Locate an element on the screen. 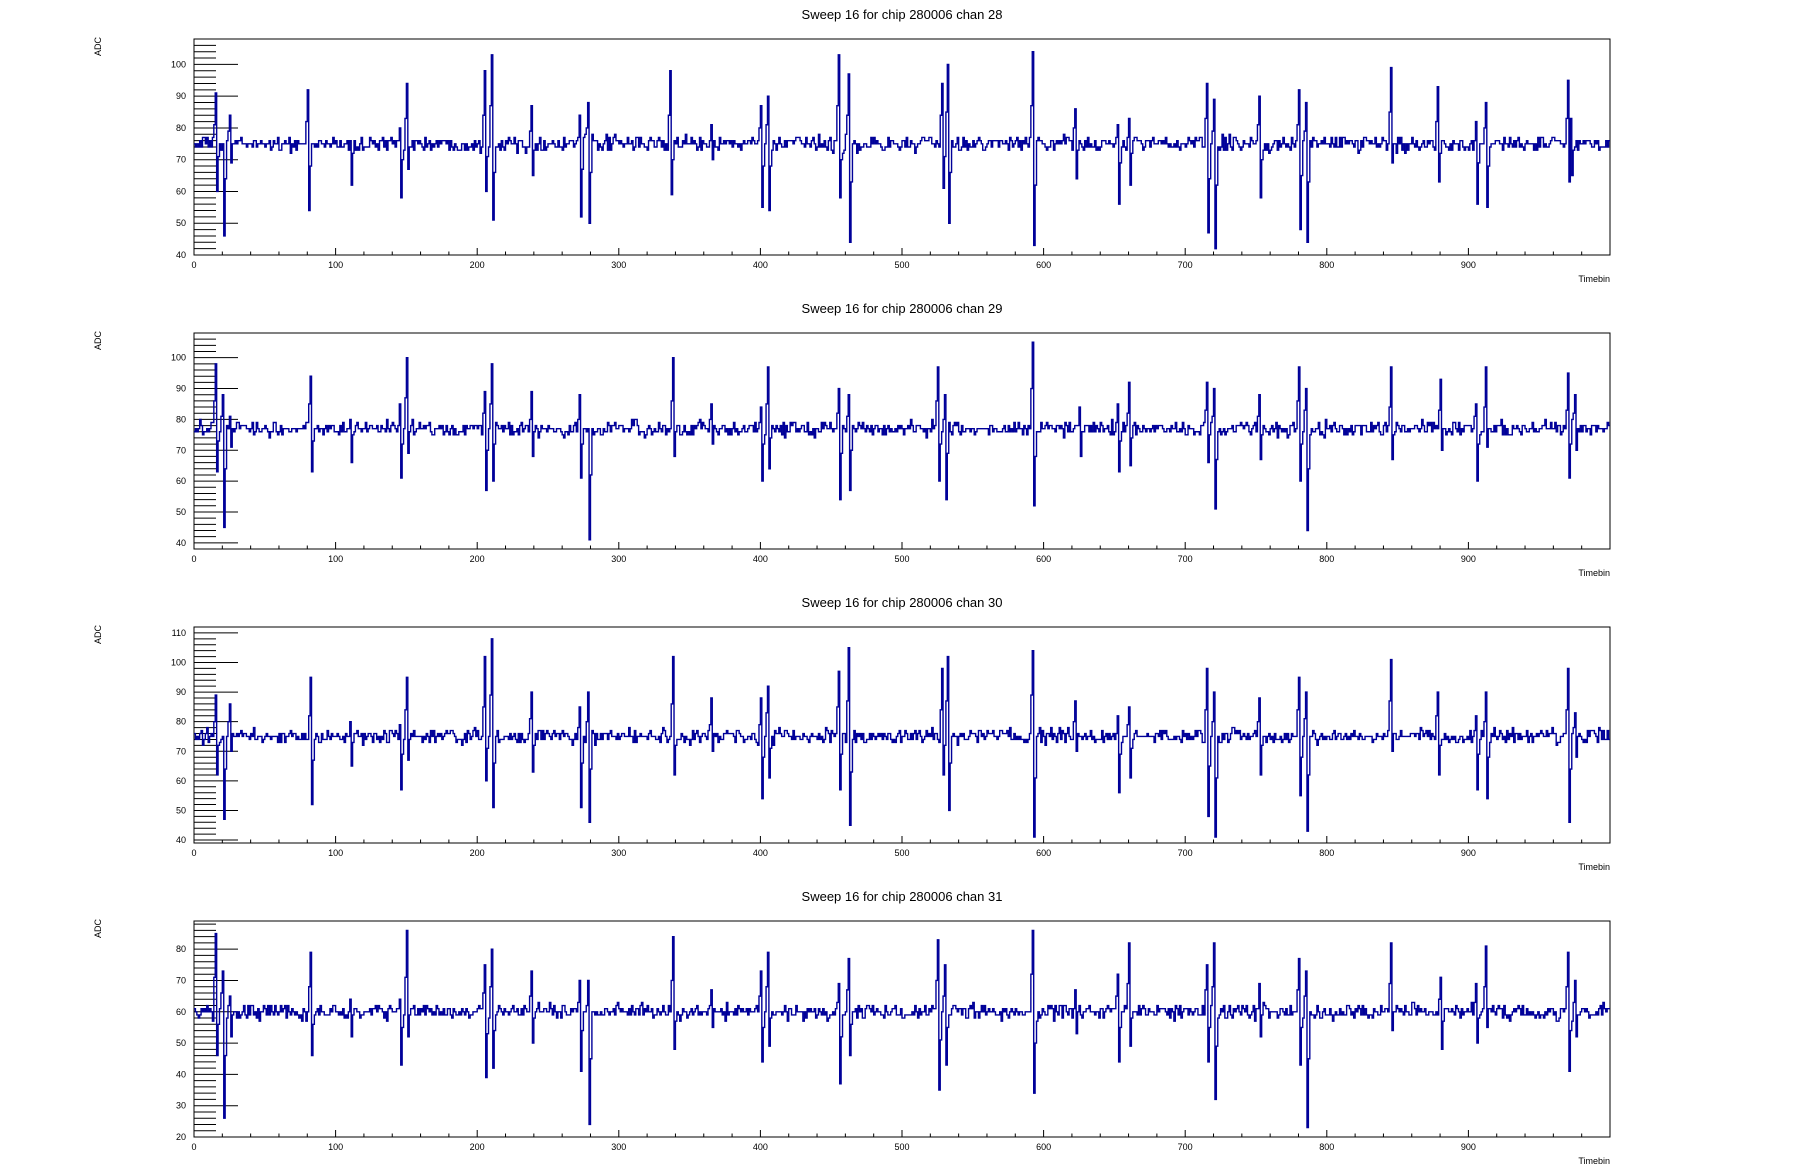 Image resolution: width=1796 pixels, height=1172 pixels. chart-title: Sweep 16 for chip 280006 chan 30 is located at coordinates (902, 602).